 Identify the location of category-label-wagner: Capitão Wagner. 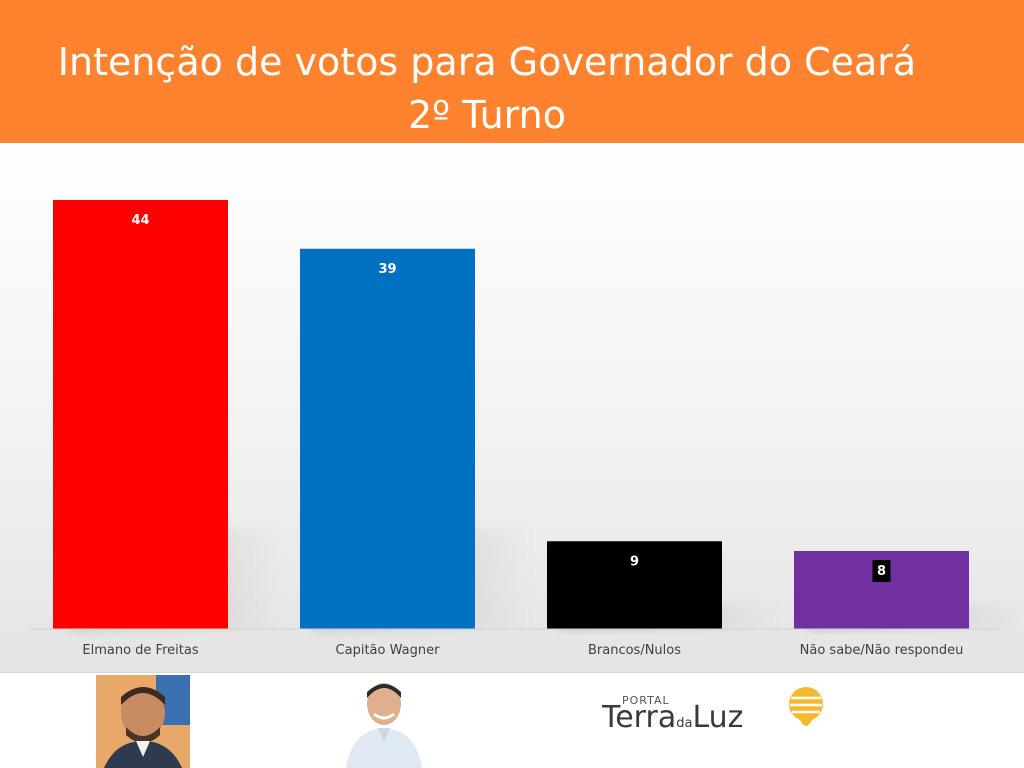
(388, 650).